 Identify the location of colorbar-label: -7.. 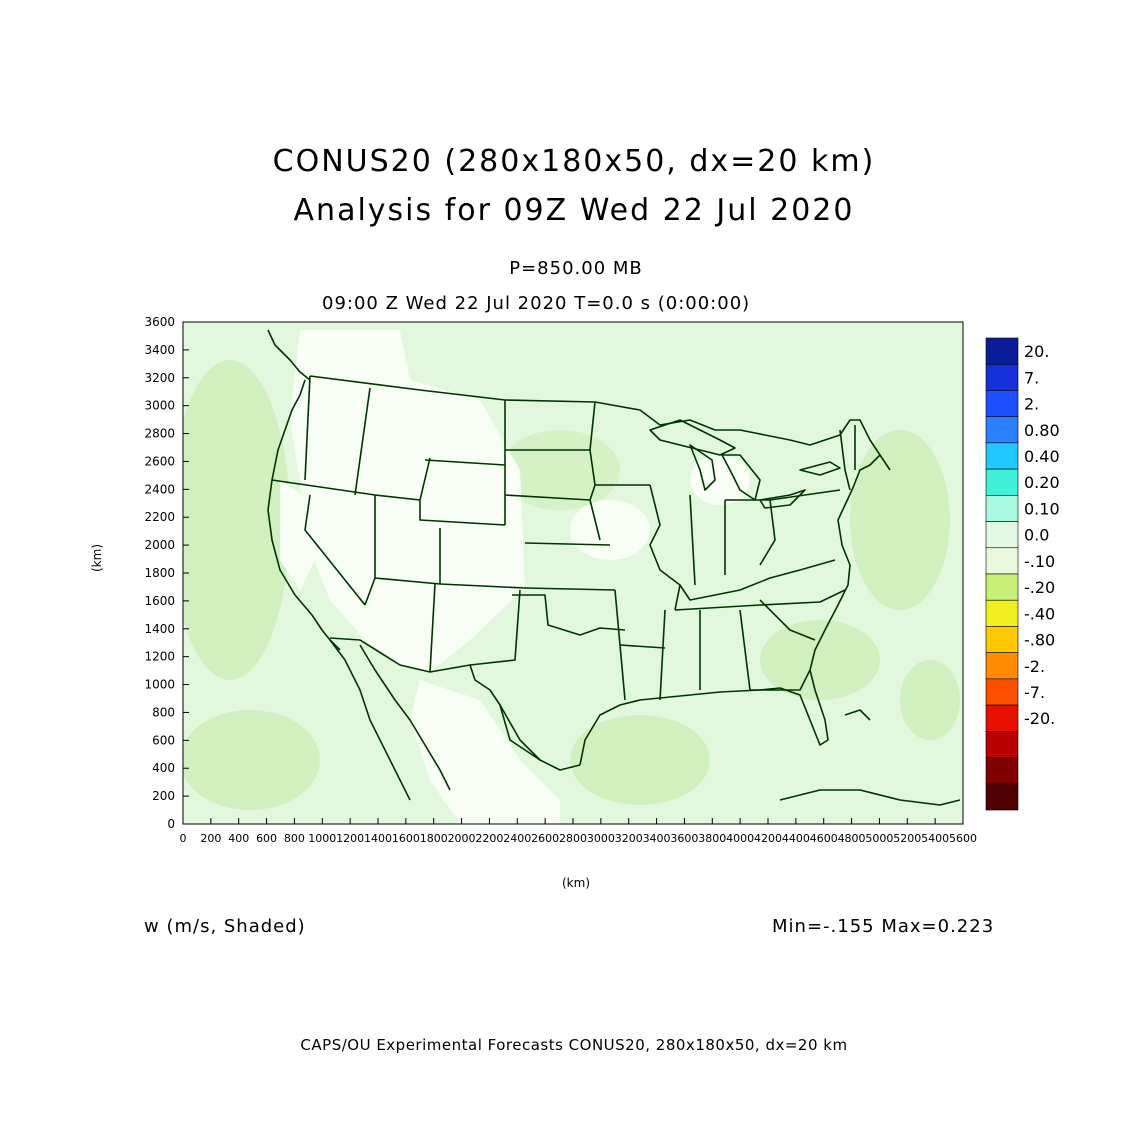
(1034, 692).